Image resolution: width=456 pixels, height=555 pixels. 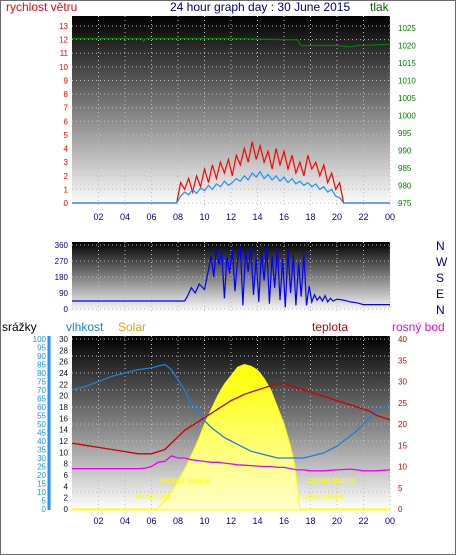 What do you see at coordinates (42, 7) in the screenshot?
I see `wind-speed-label: rychlost větru` at bounding box center [42, 7].